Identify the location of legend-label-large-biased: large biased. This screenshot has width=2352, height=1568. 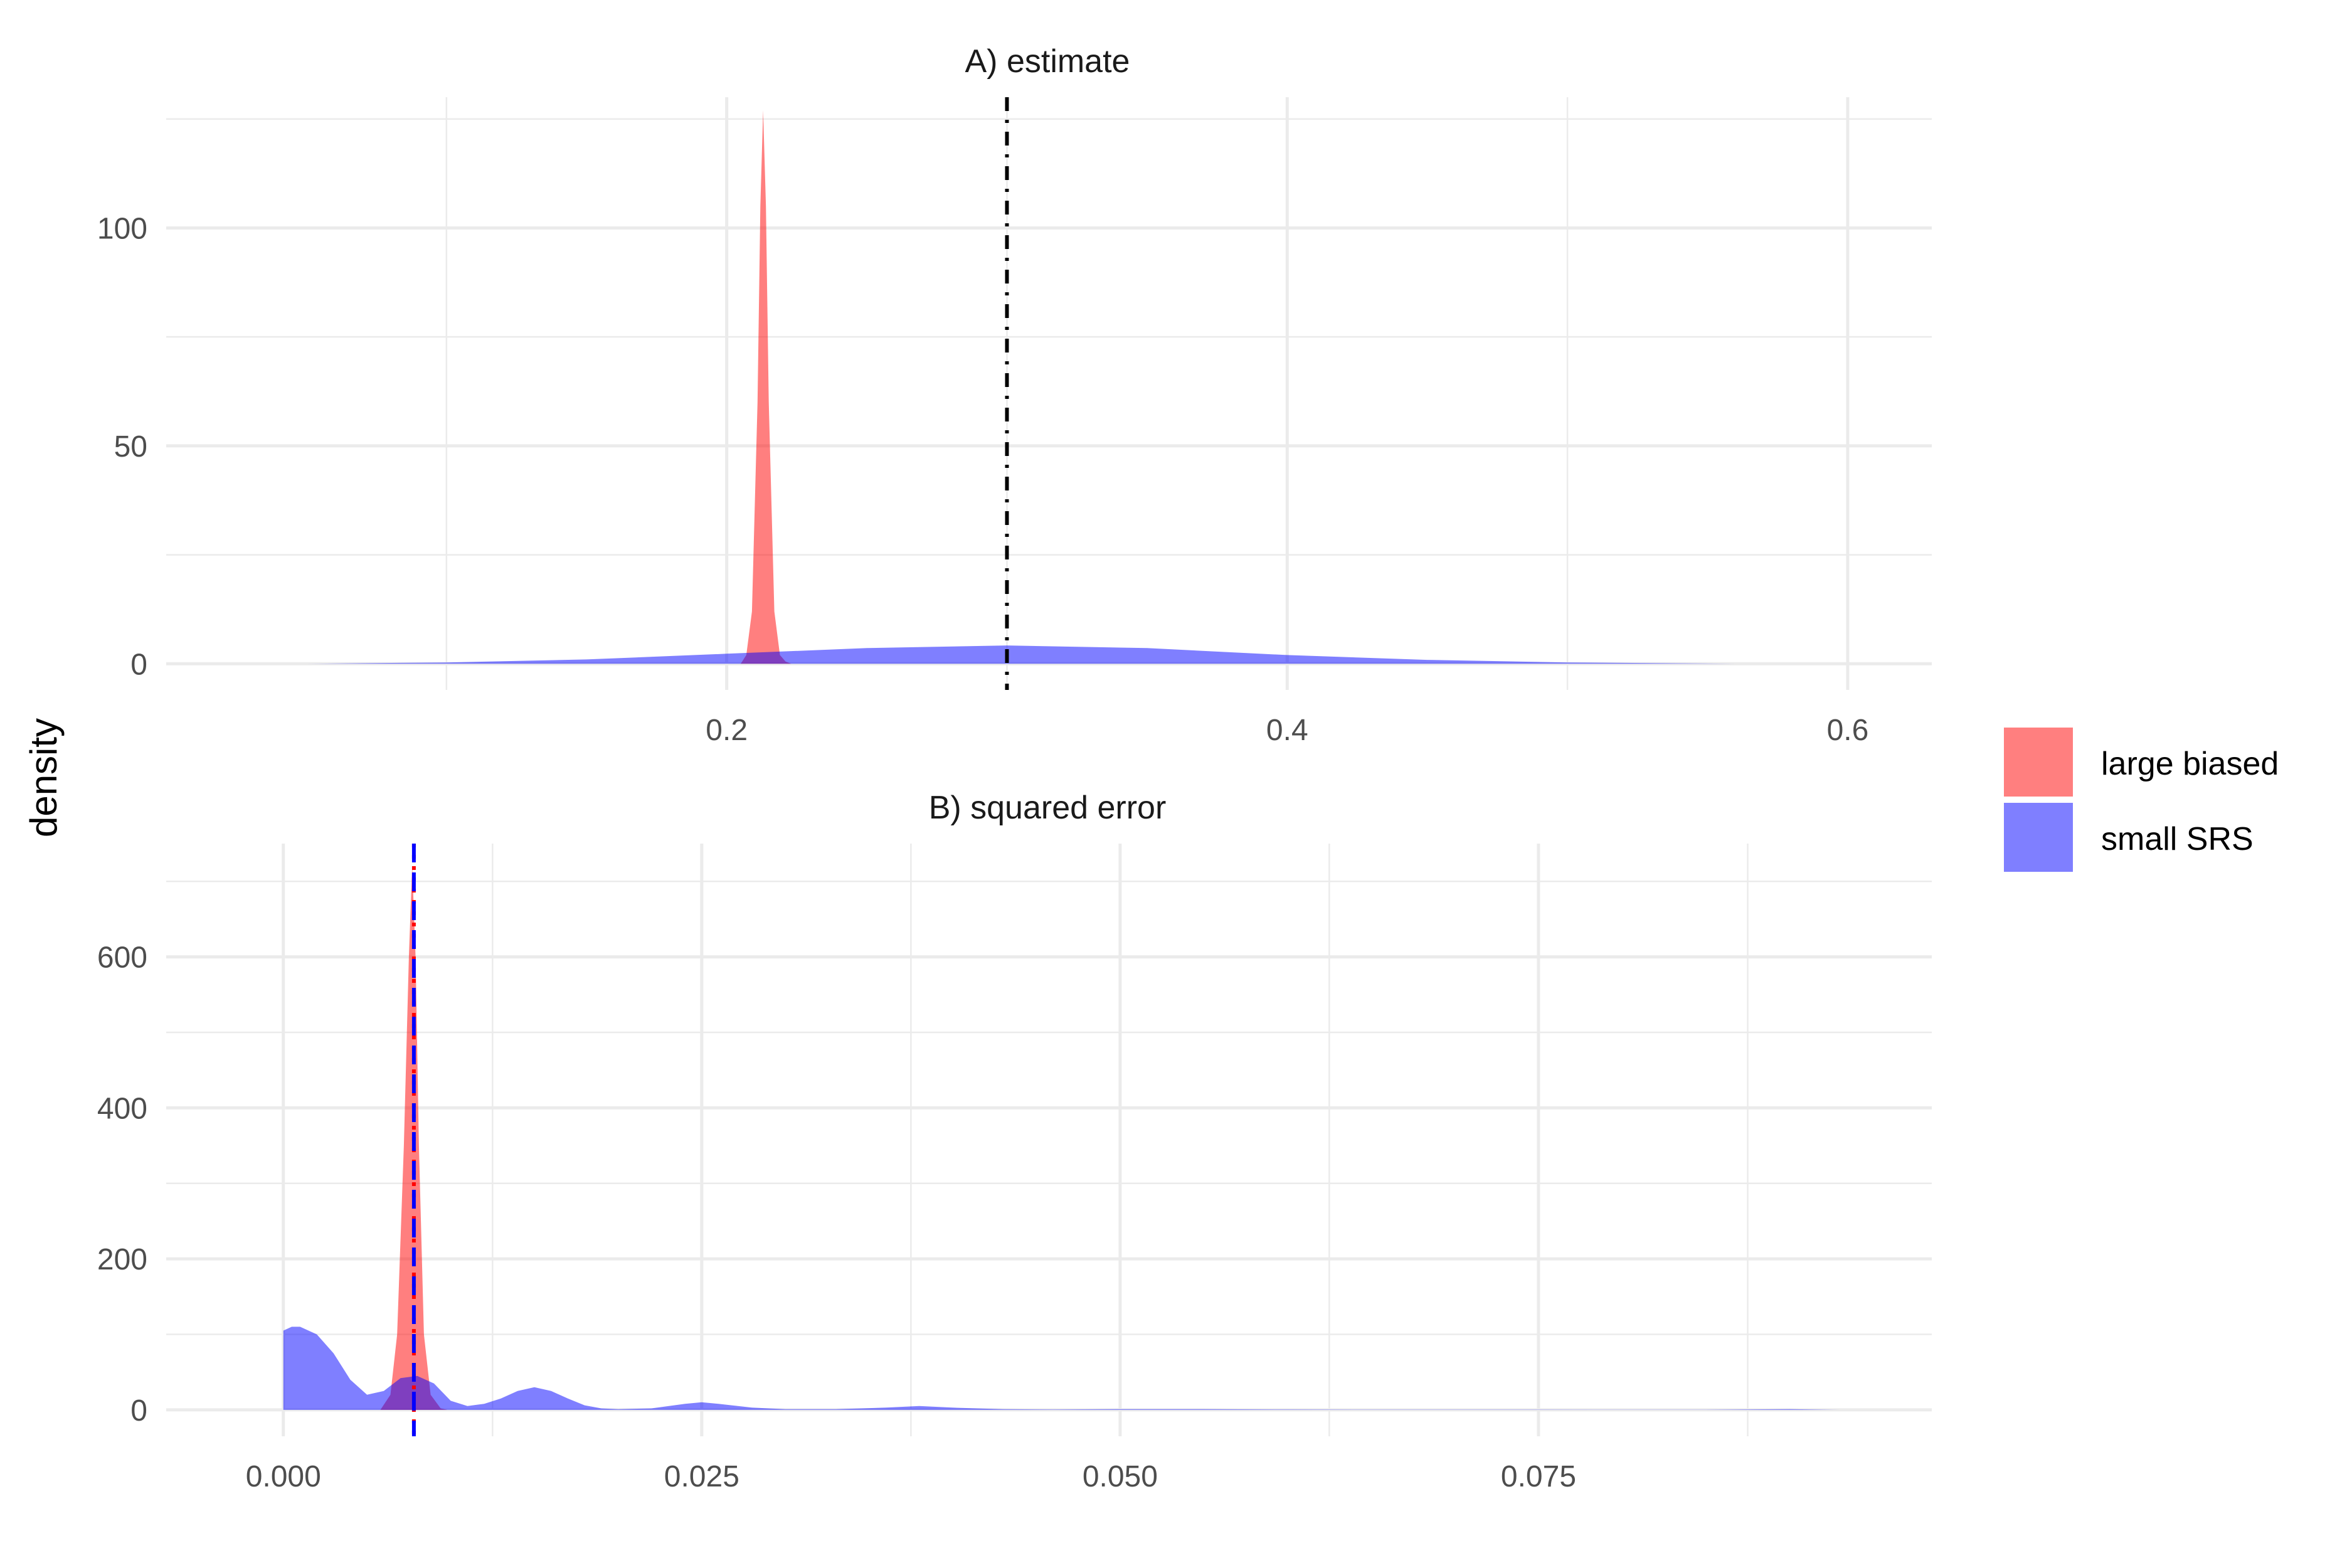
(2190, 764).